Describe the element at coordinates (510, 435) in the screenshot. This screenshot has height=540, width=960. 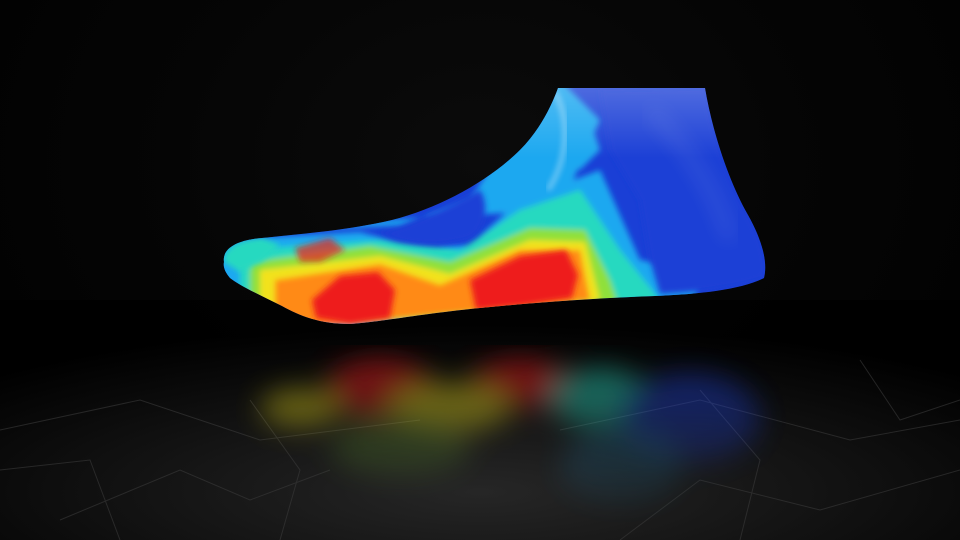
I see `foot-reflection` at that location.